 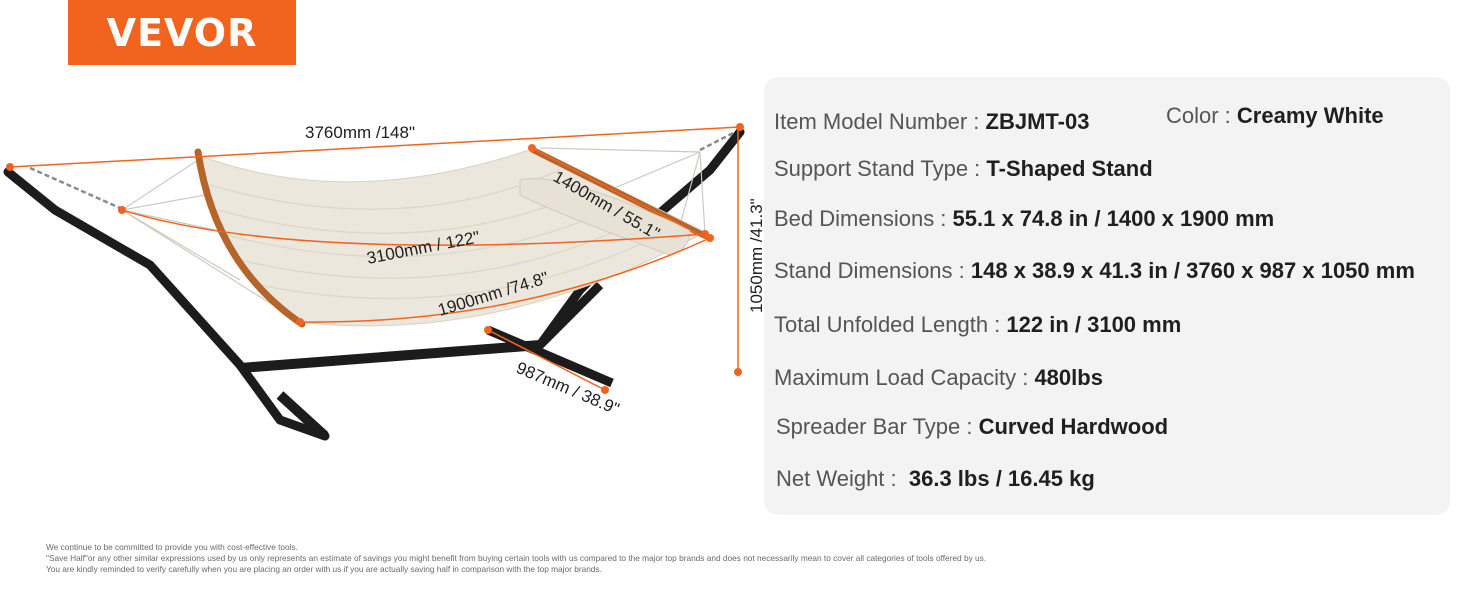 I want to click on brand-name: VEVOR, so click(x=182, y=32).